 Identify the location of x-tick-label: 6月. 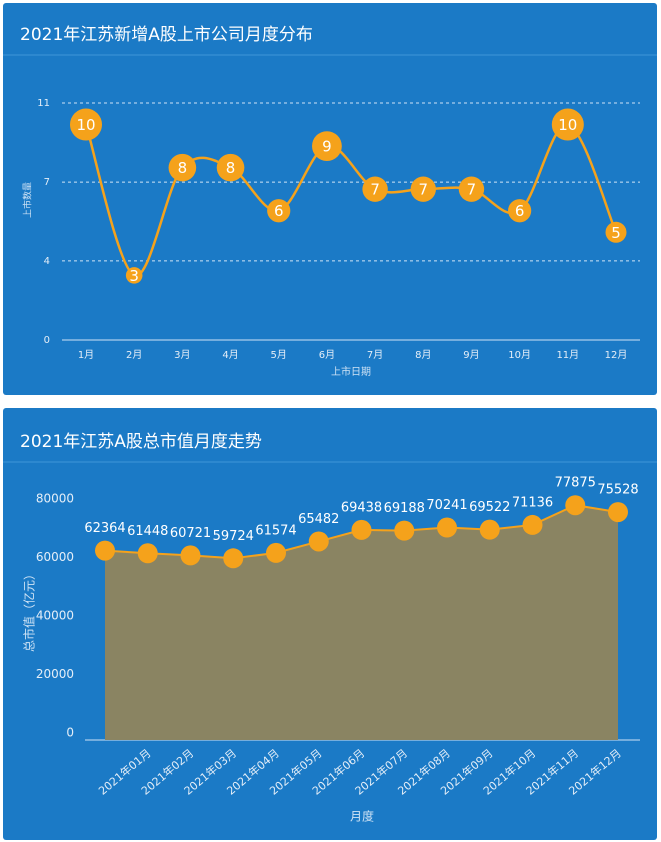
(327, 355).